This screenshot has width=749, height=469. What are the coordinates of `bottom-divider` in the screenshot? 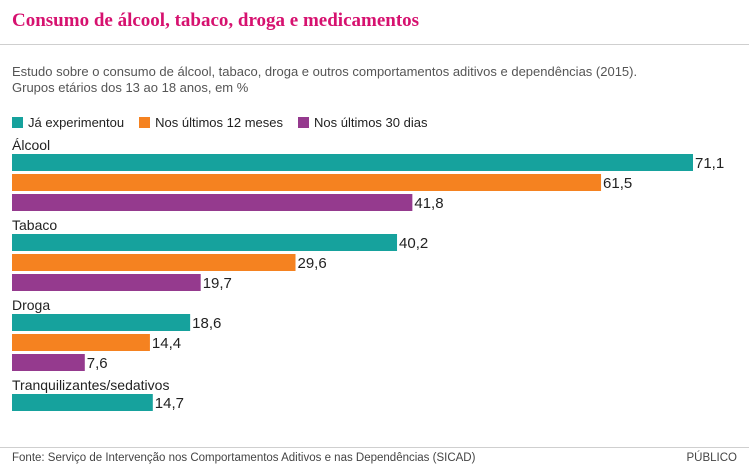 It's located at (374, 447).